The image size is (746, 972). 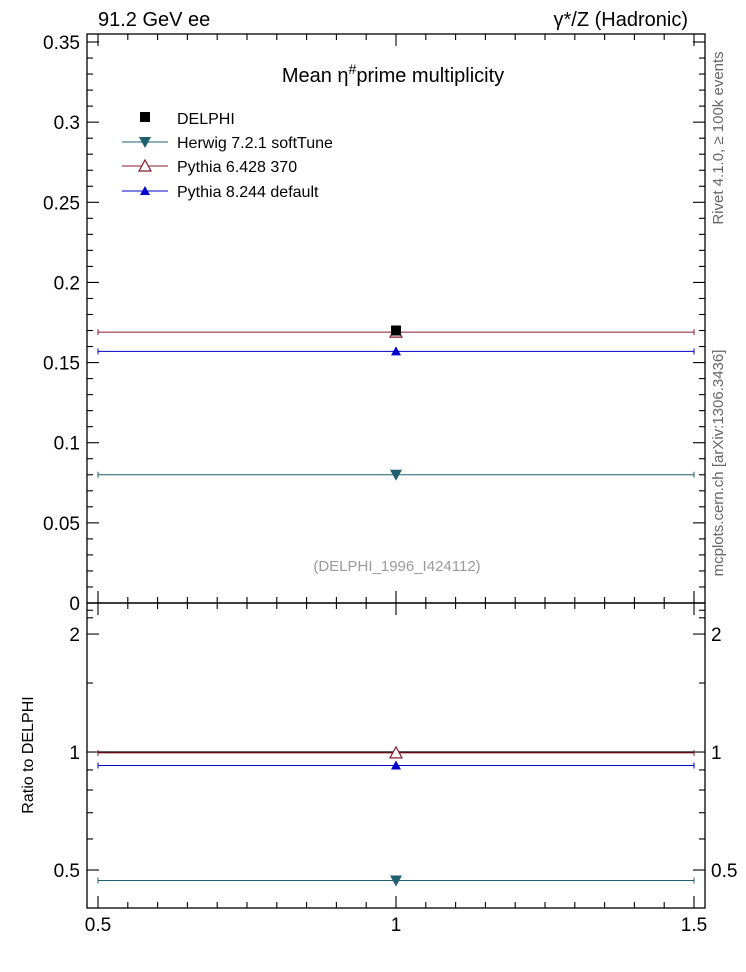 What do you see at coordinates (145, 142) in the screenshot?
I see `legend-marker-herwig` at bounding box center [145, 142].